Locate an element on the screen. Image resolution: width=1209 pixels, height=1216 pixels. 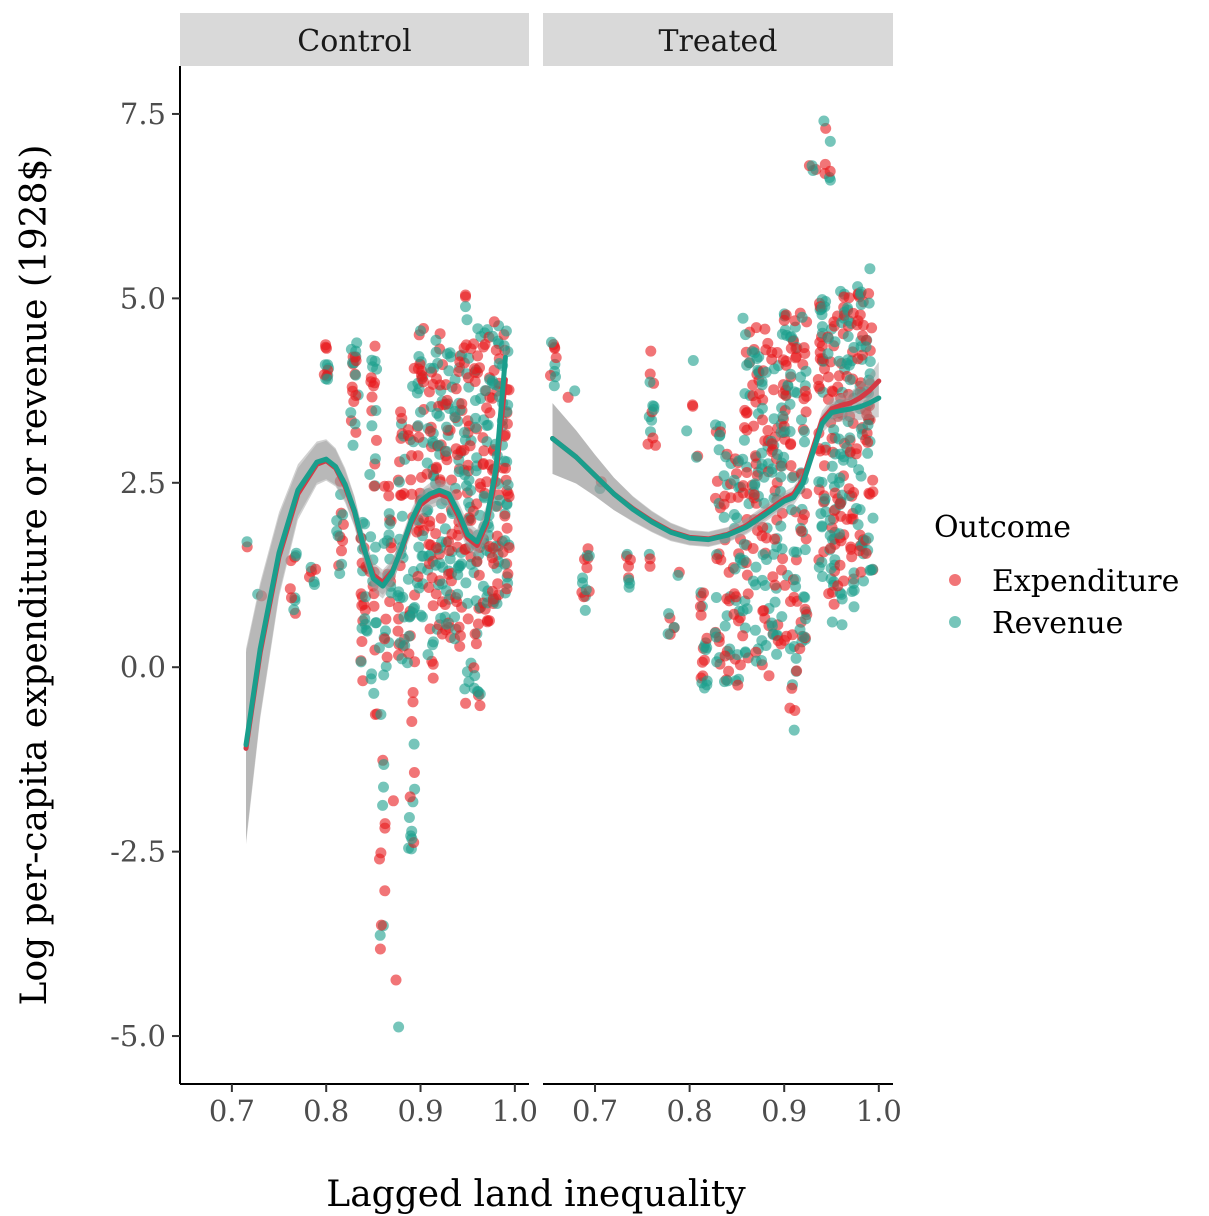
x-tick-label: 0.8 is located at coordinates (326, 1111).